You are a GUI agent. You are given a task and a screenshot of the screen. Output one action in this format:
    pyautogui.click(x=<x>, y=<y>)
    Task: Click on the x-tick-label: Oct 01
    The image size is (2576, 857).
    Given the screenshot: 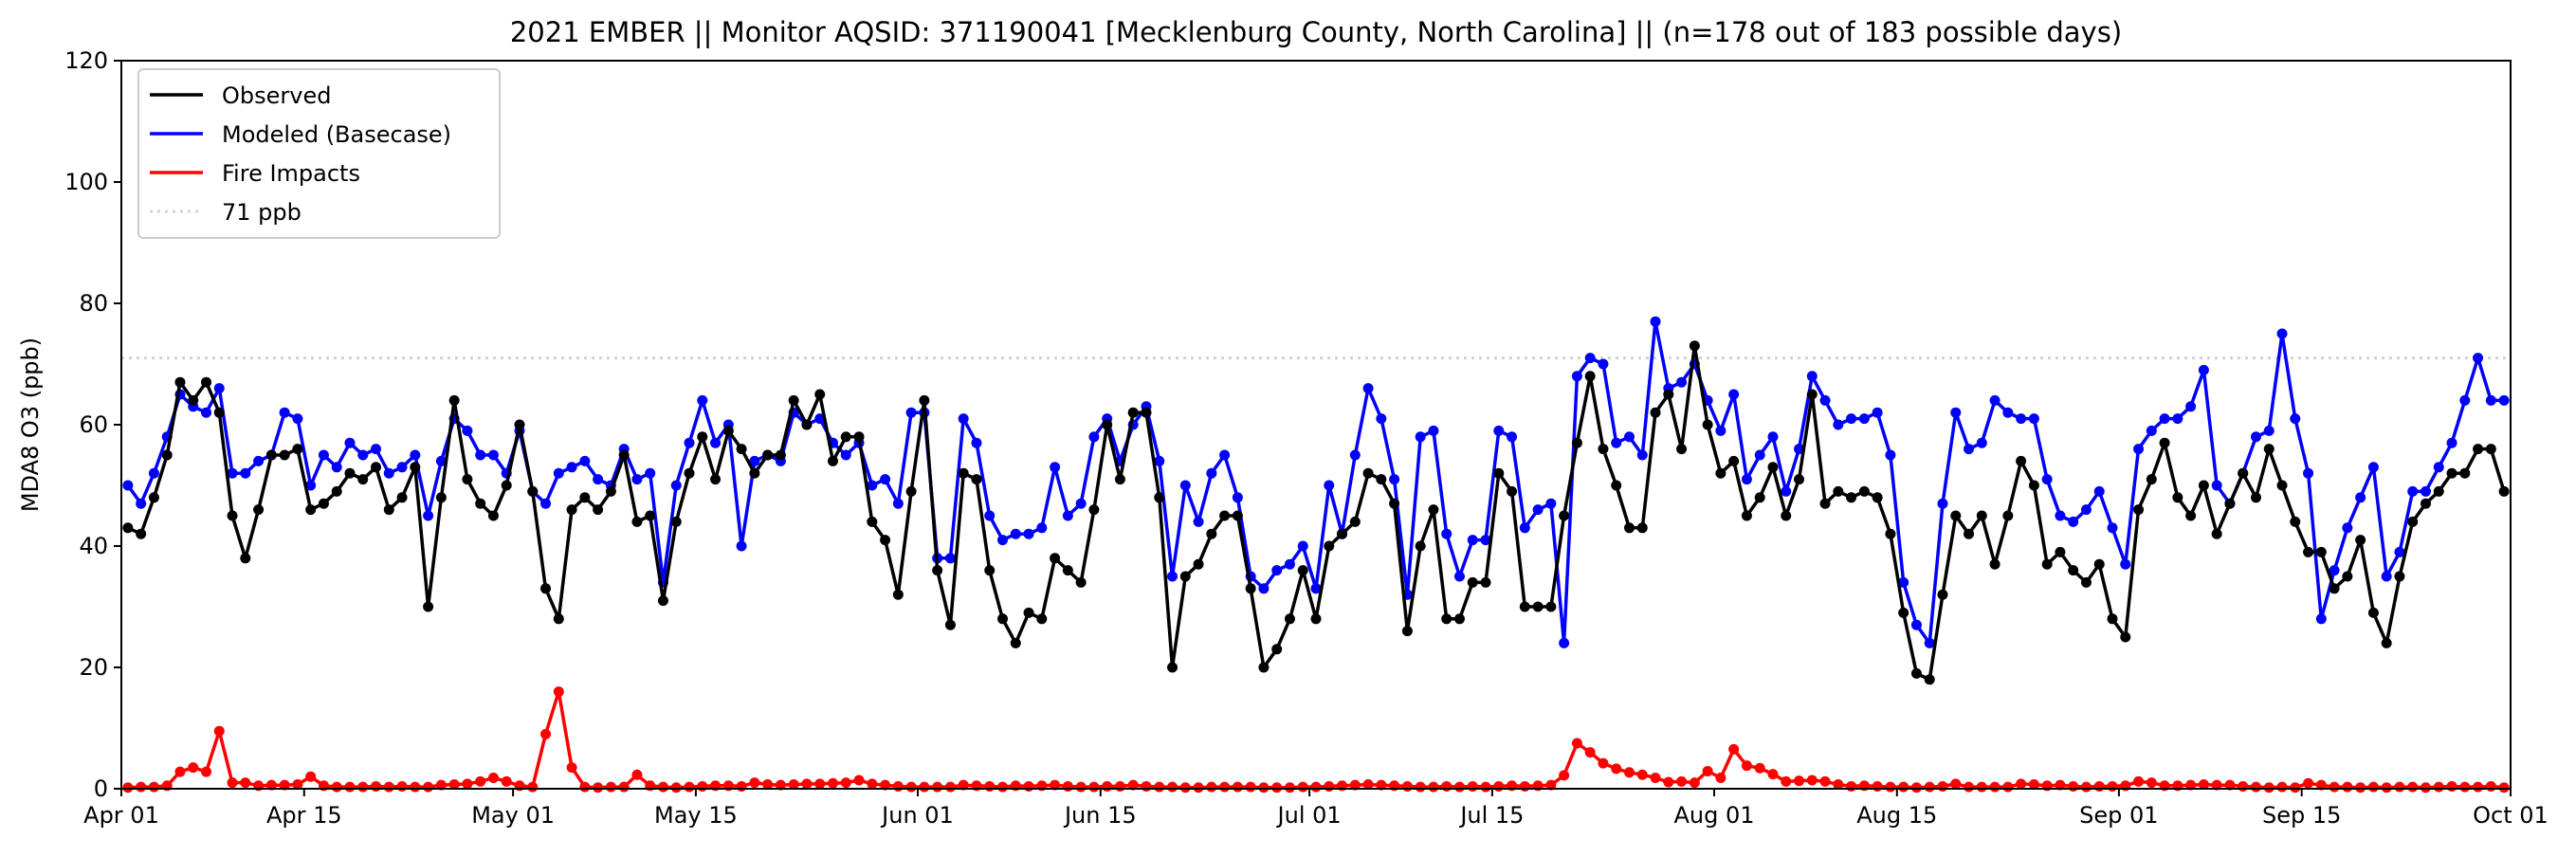 What is the action you would take?
    pyautogui.click(x=2511, y=815)
    